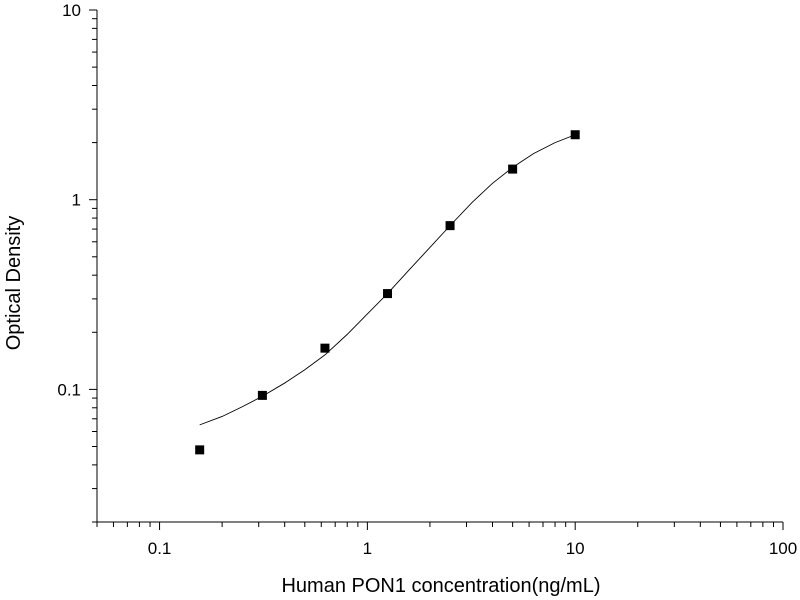  Describe the element at coordinates (71, 10) in the screenshot. I see `y-tick-label: 10` at that location.